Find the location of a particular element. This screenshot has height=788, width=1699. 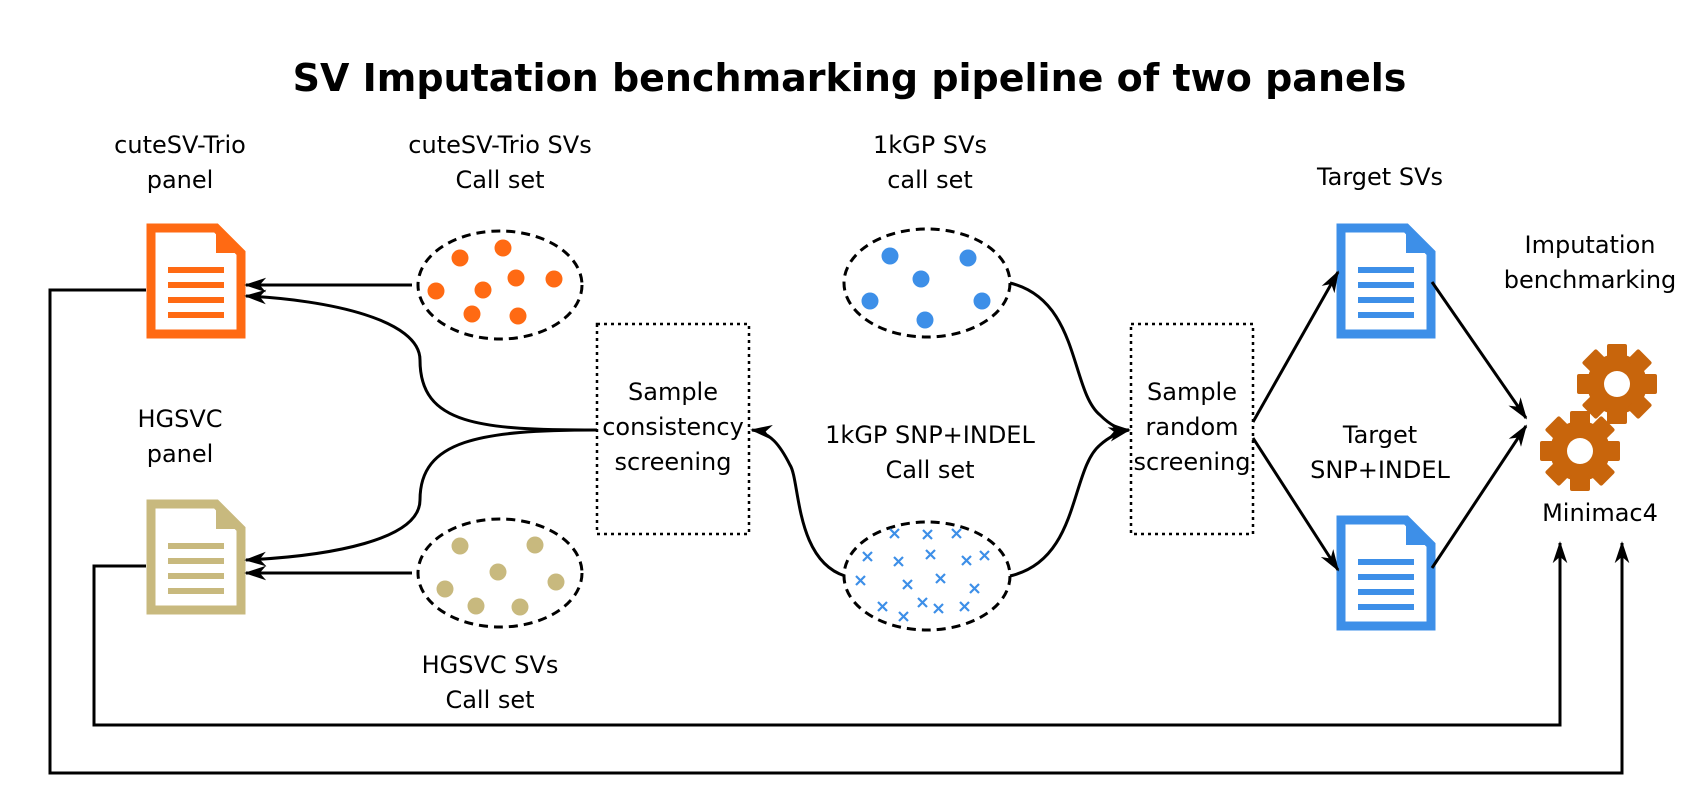

cutesv-callset-ellipse is located at coordinates (500, 285).